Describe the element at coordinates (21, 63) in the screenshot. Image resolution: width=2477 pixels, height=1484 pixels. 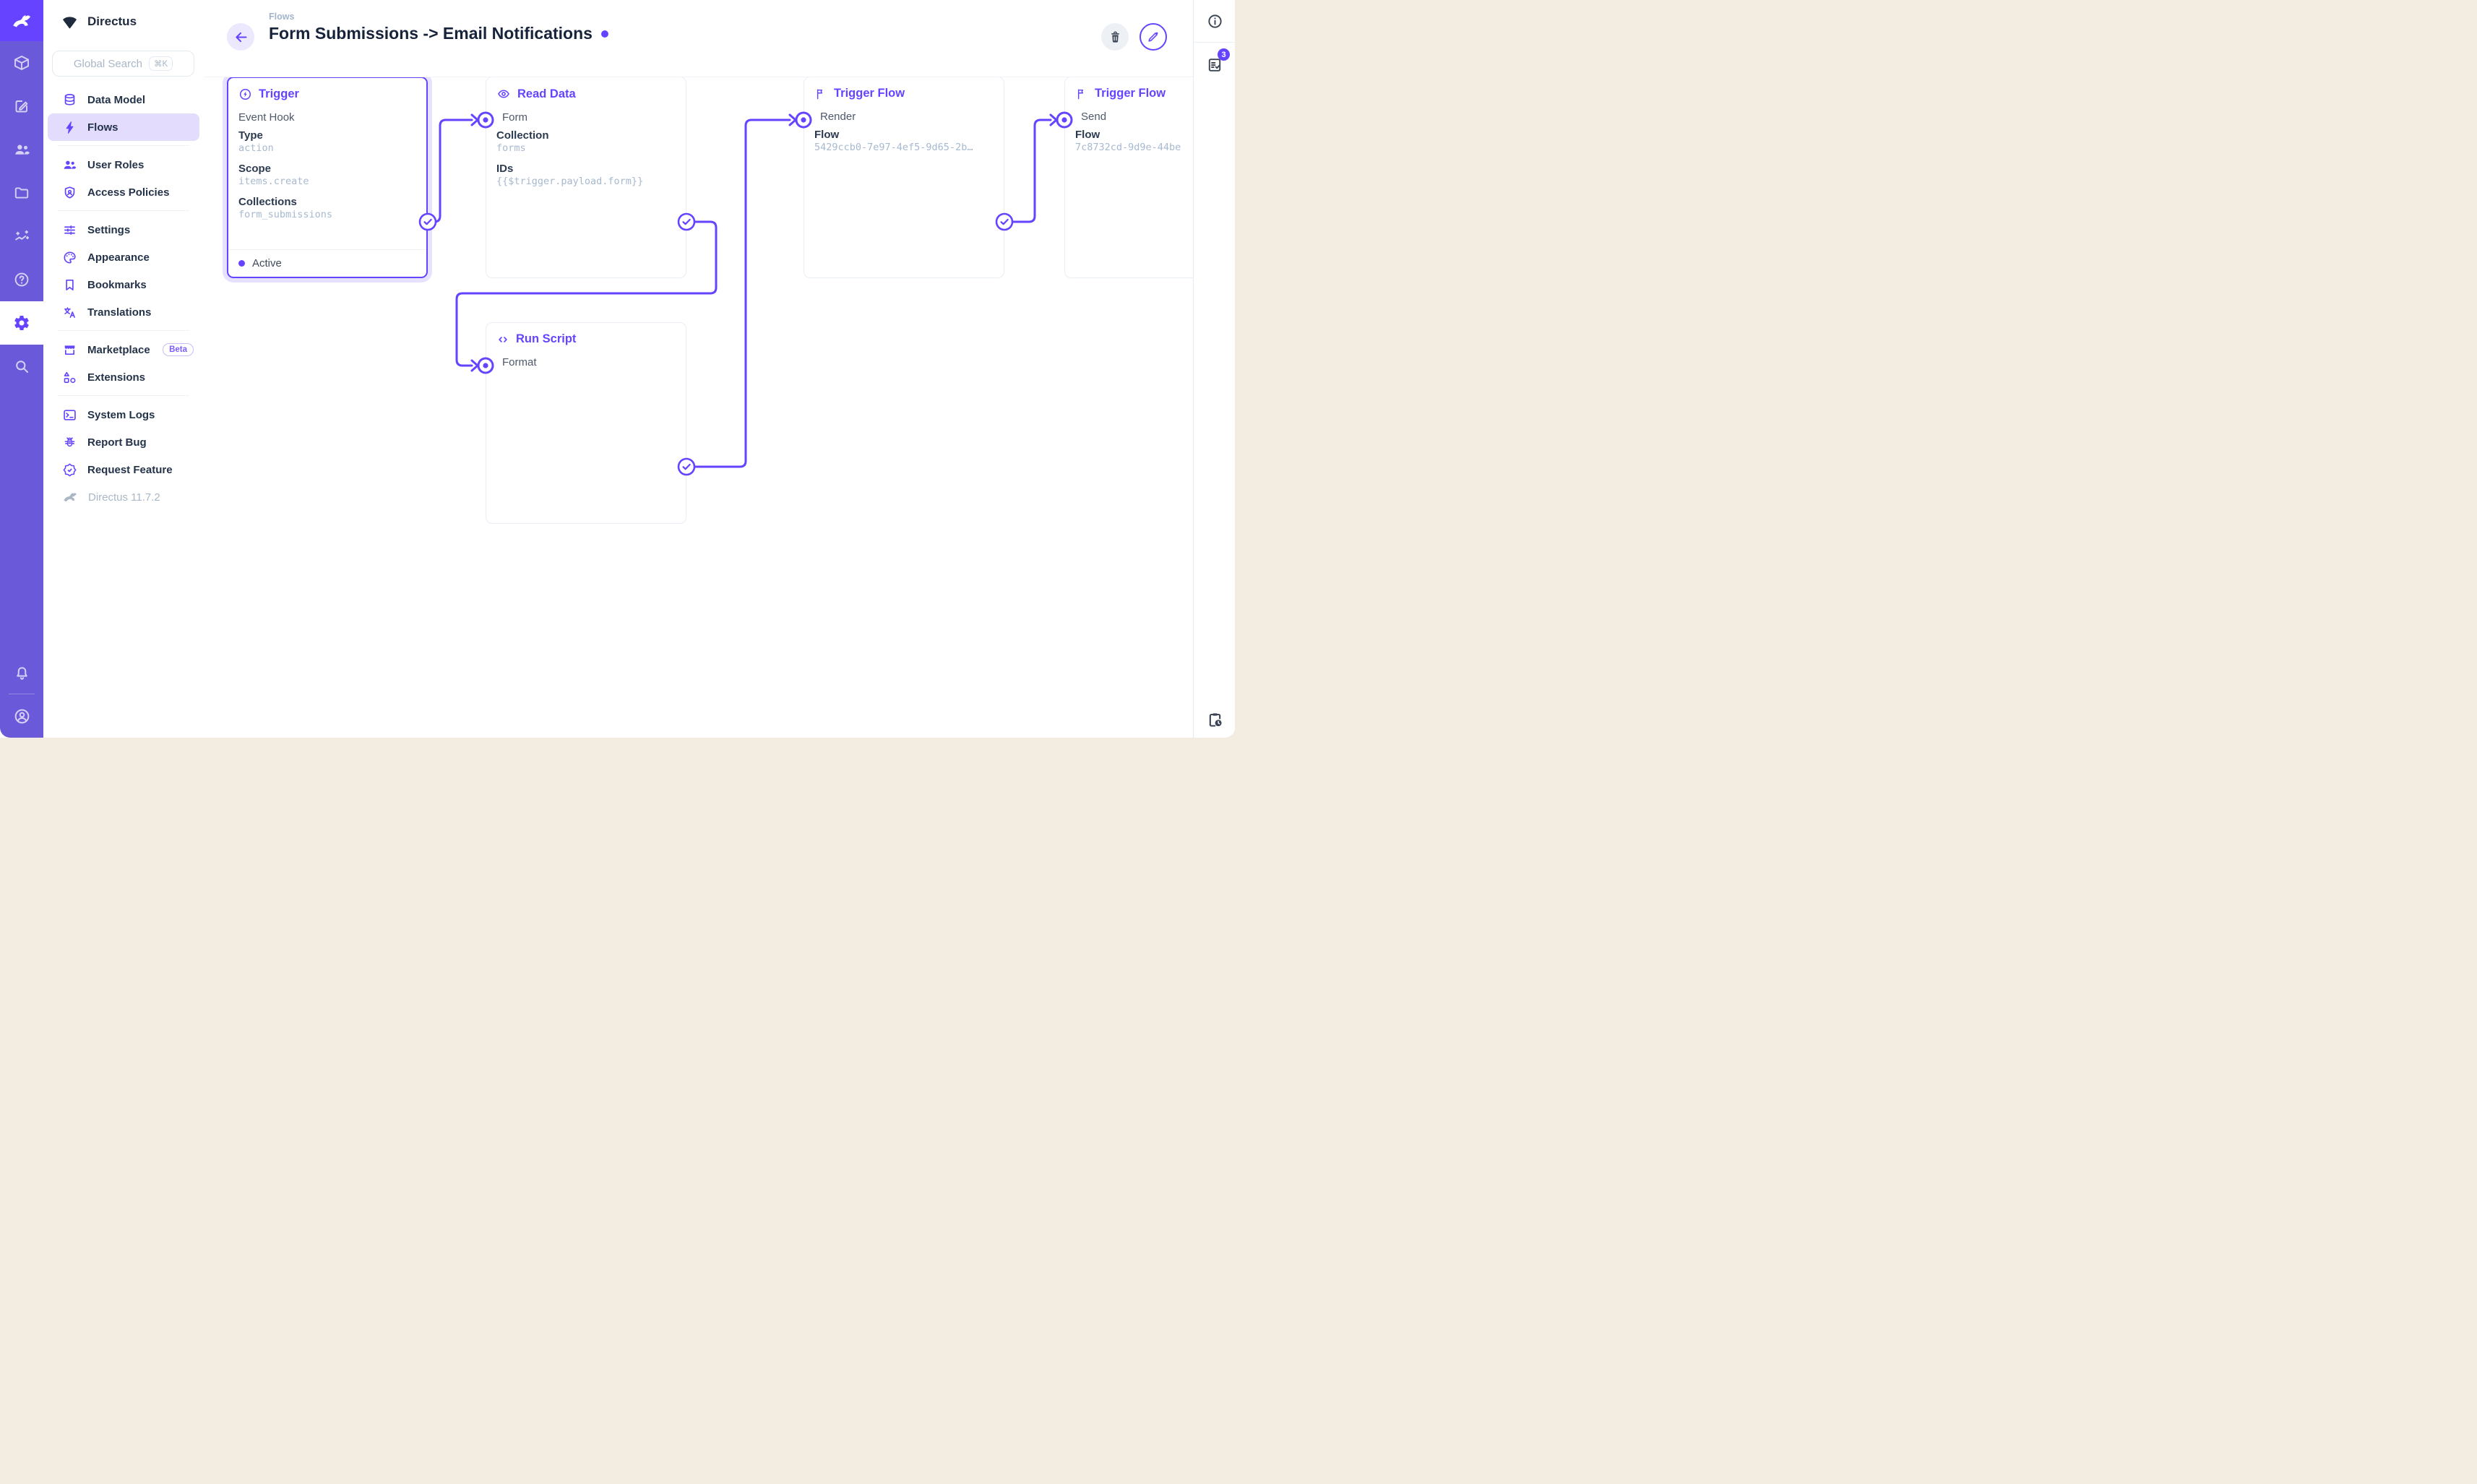
I see `module-content` at that location.